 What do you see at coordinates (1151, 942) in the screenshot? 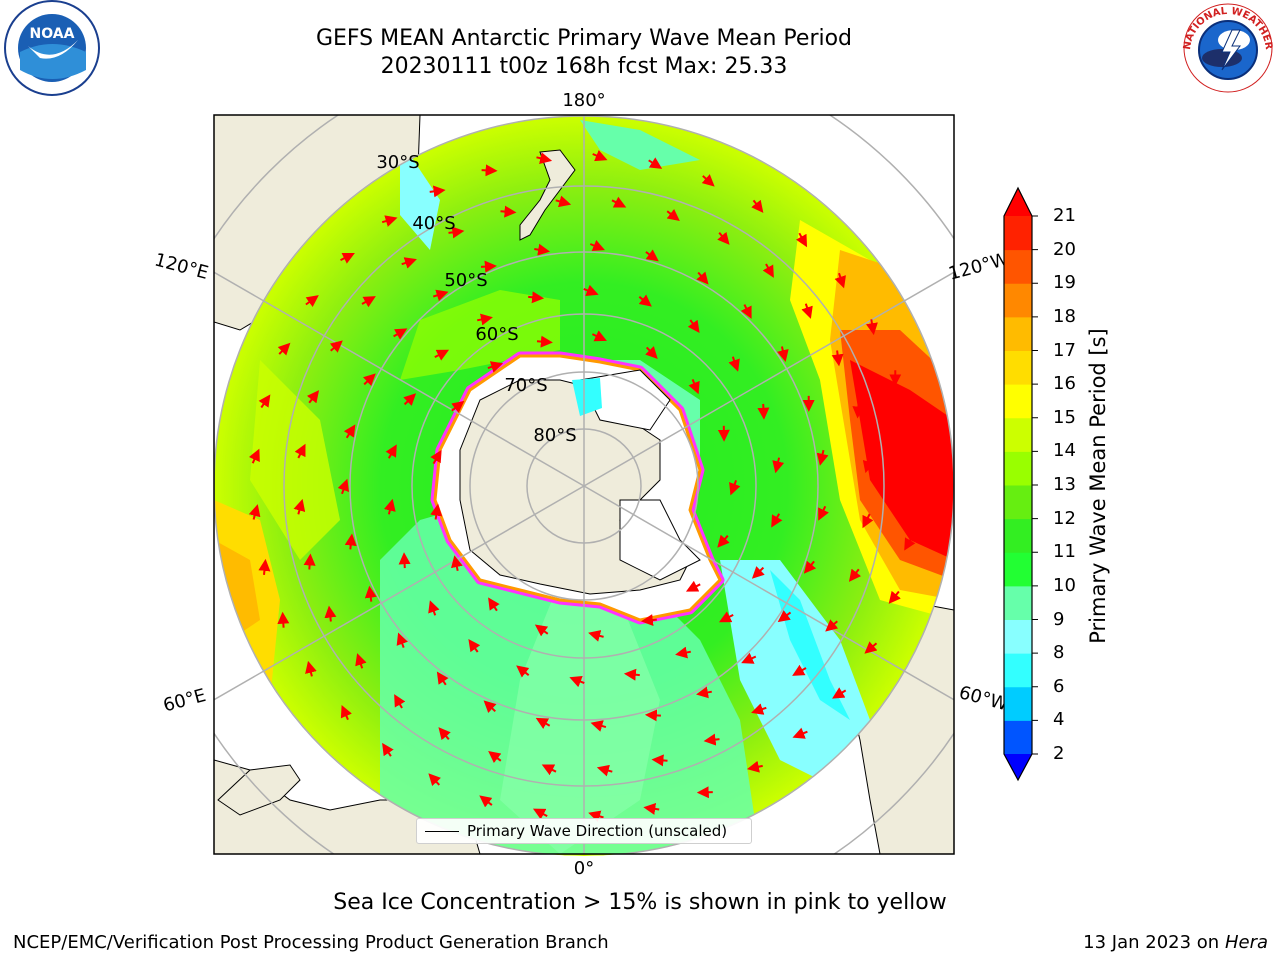
I see `footer-date-text: 13 Jan 2023 on` at bounding box center [1151, 942].